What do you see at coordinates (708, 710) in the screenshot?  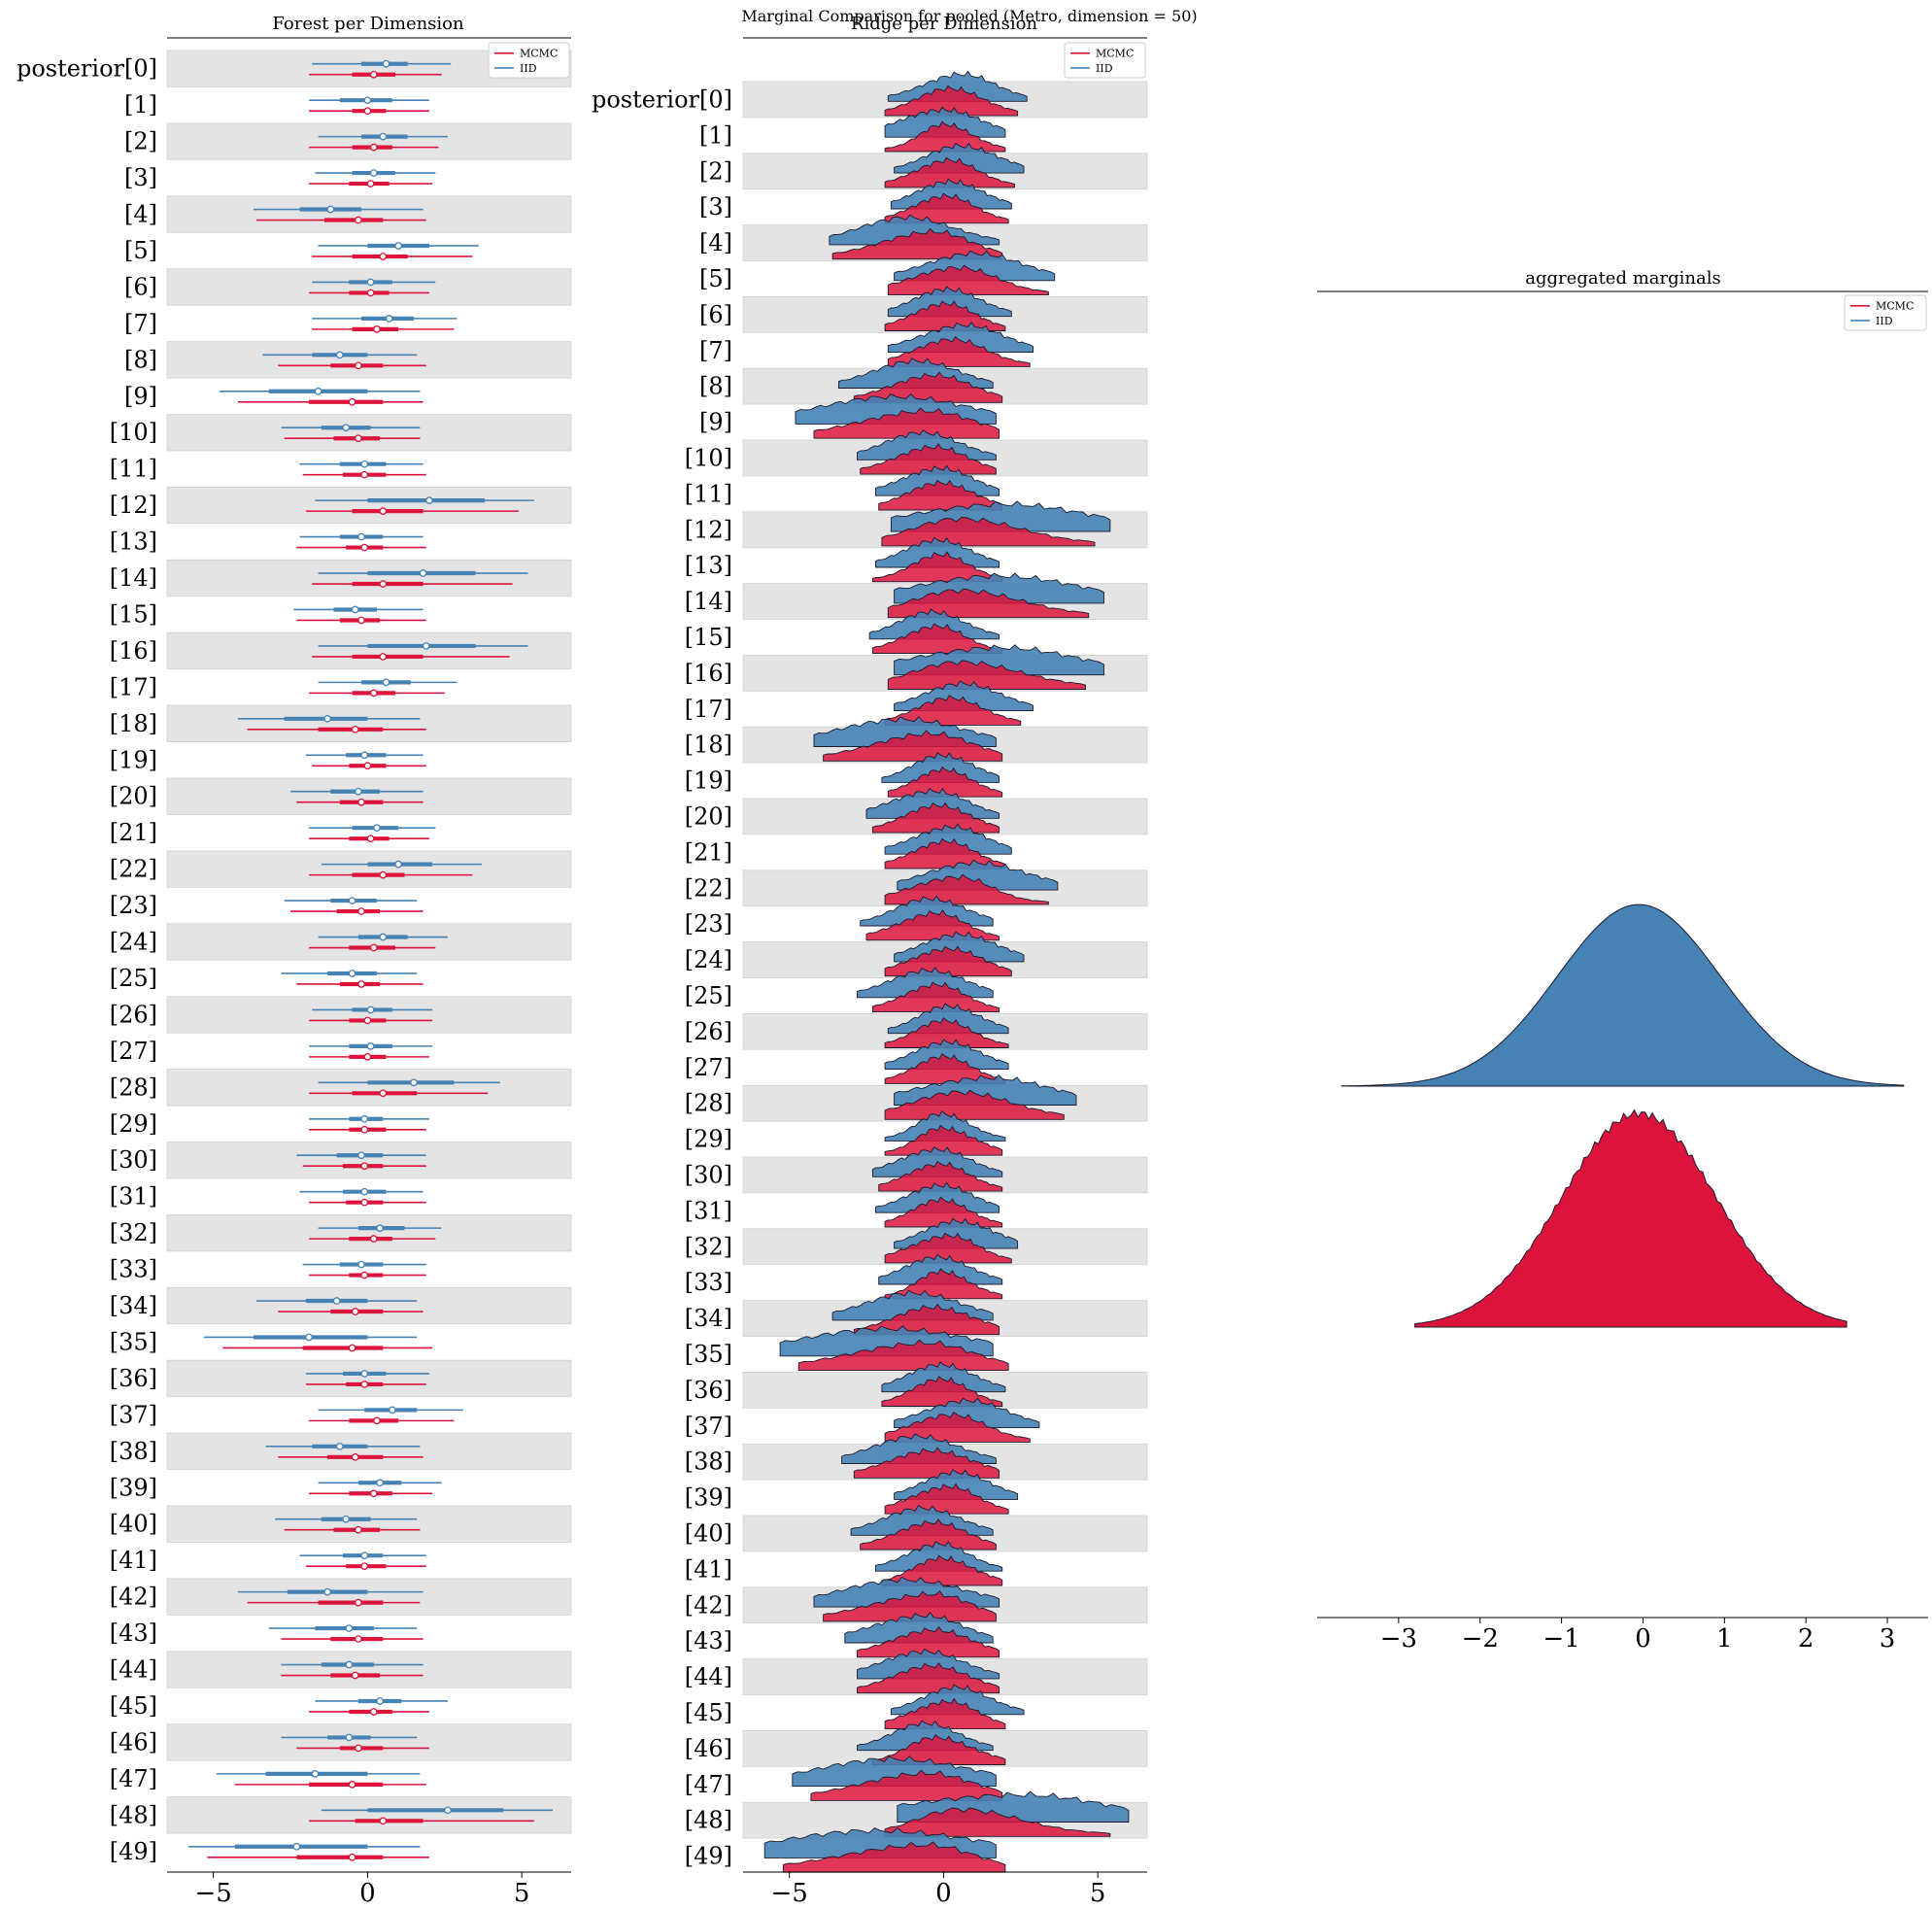 I see `ridge-row-label: [17]` at bounding box center [708, 710].